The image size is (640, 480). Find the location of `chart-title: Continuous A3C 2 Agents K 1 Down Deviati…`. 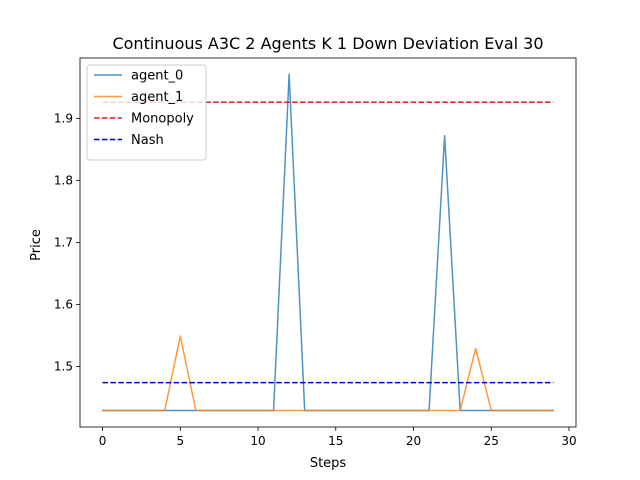

chart-title: Continuous A3C 2 Agents K 1 Down Deviati… is located at coordinates (327, 43).